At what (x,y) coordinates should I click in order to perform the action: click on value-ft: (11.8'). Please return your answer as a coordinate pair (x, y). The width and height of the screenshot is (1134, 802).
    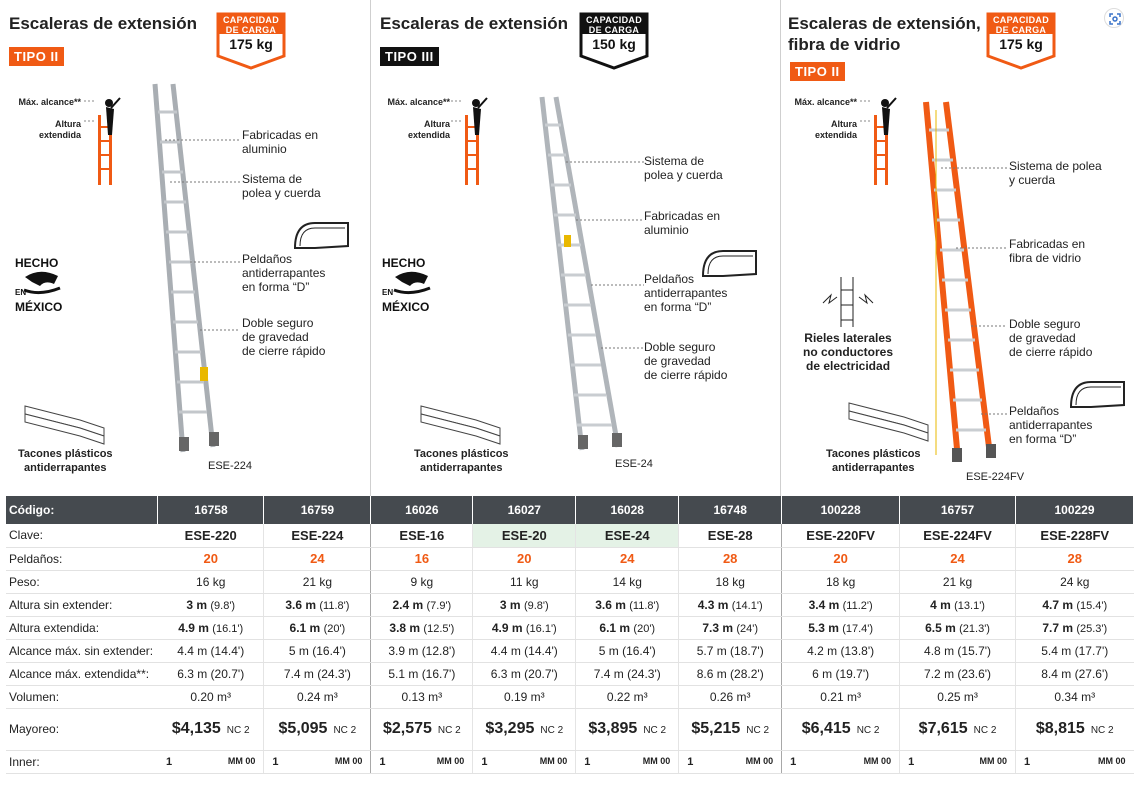
    Looking at the image, I should click on (644, 605).